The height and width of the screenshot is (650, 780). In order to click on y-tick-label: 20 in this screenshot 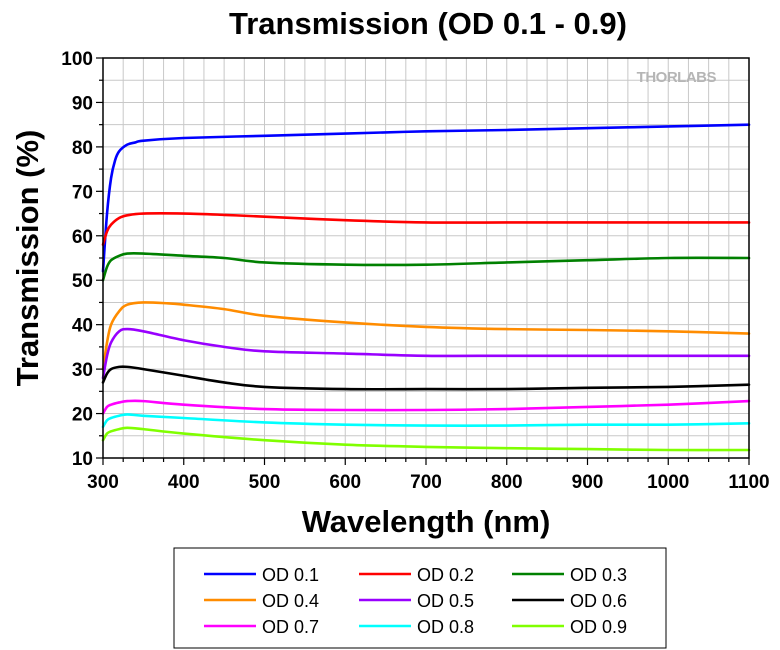, I will do `click(82, 415)`.